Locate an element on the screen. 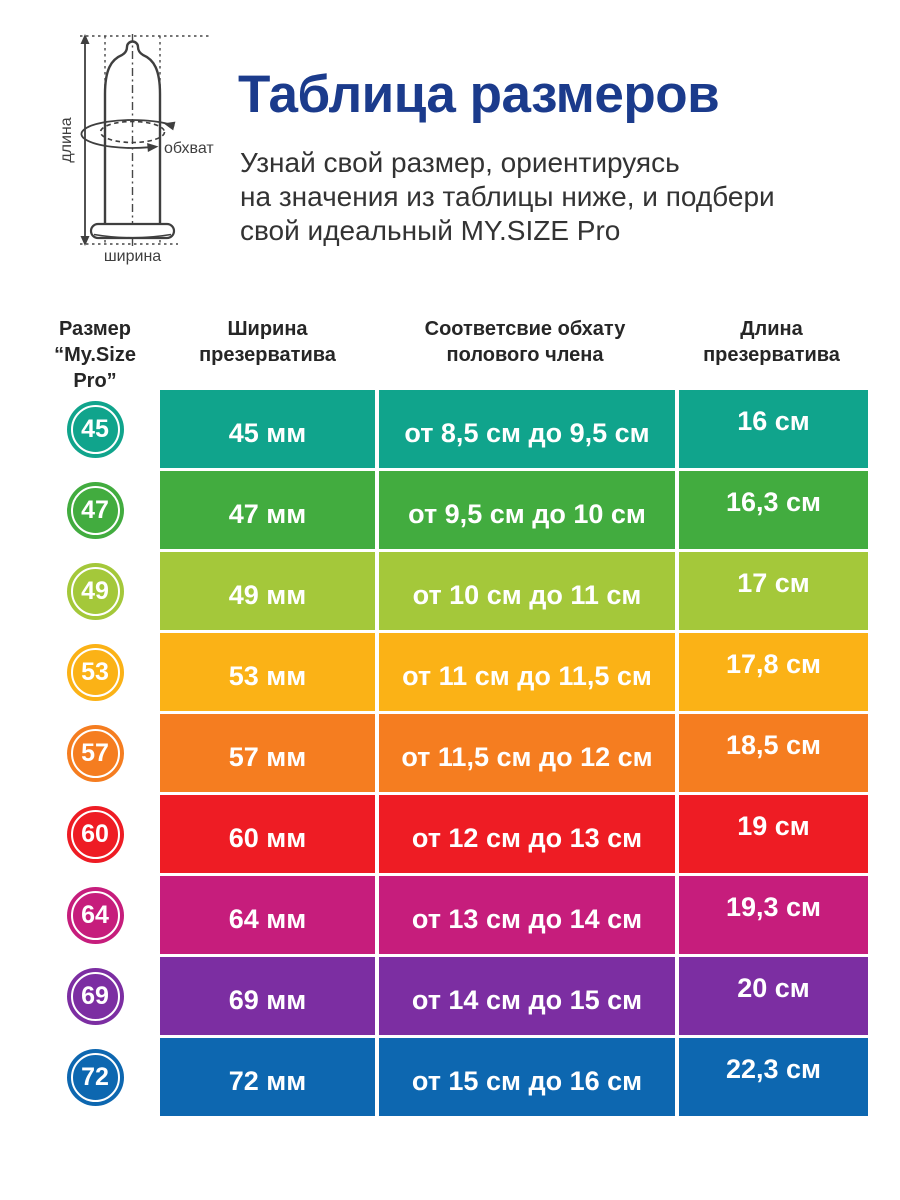 Image resolution: width=900 pixels, height=1200 pixels. badge-cell: 49 is located at coordinates (95, 591).